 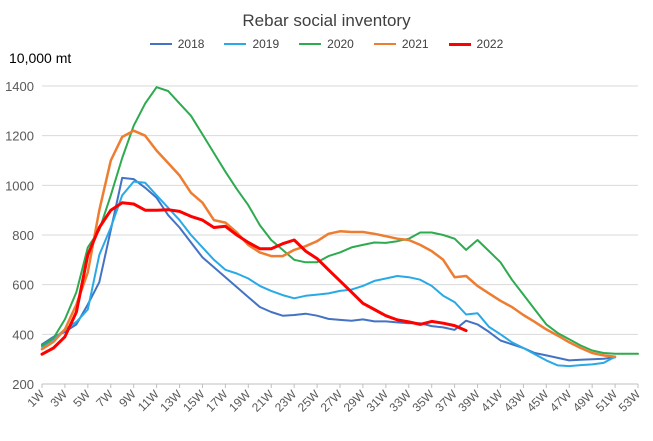 I want to click on legend-item-2022: 2022, so click(x=476, y=44).